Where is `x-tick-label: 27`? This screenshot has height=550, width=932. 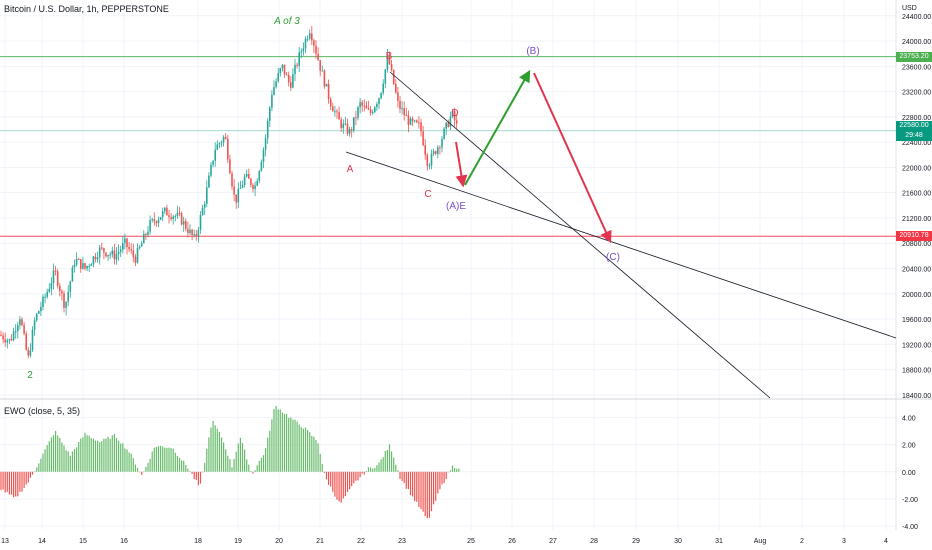
x-tick-label: 27 is located at coordinates (553, 541).